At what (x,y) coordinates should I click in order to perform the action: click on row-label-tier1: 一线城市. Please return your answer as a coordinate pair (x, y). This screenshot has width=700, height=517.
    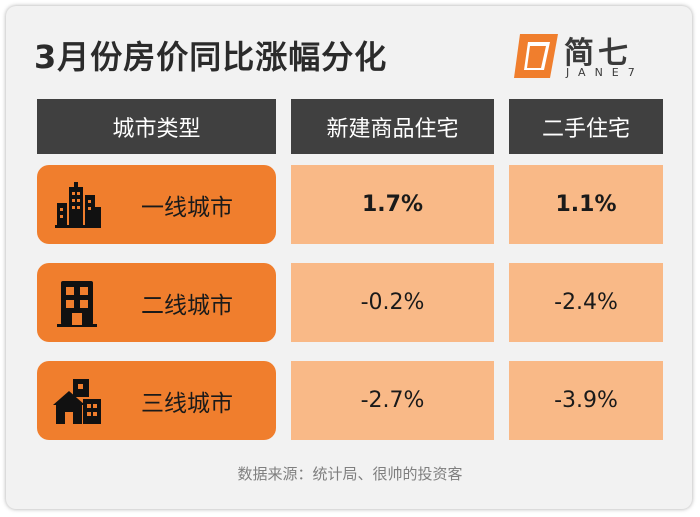
    Looking at the image, I should click on (156, 204).